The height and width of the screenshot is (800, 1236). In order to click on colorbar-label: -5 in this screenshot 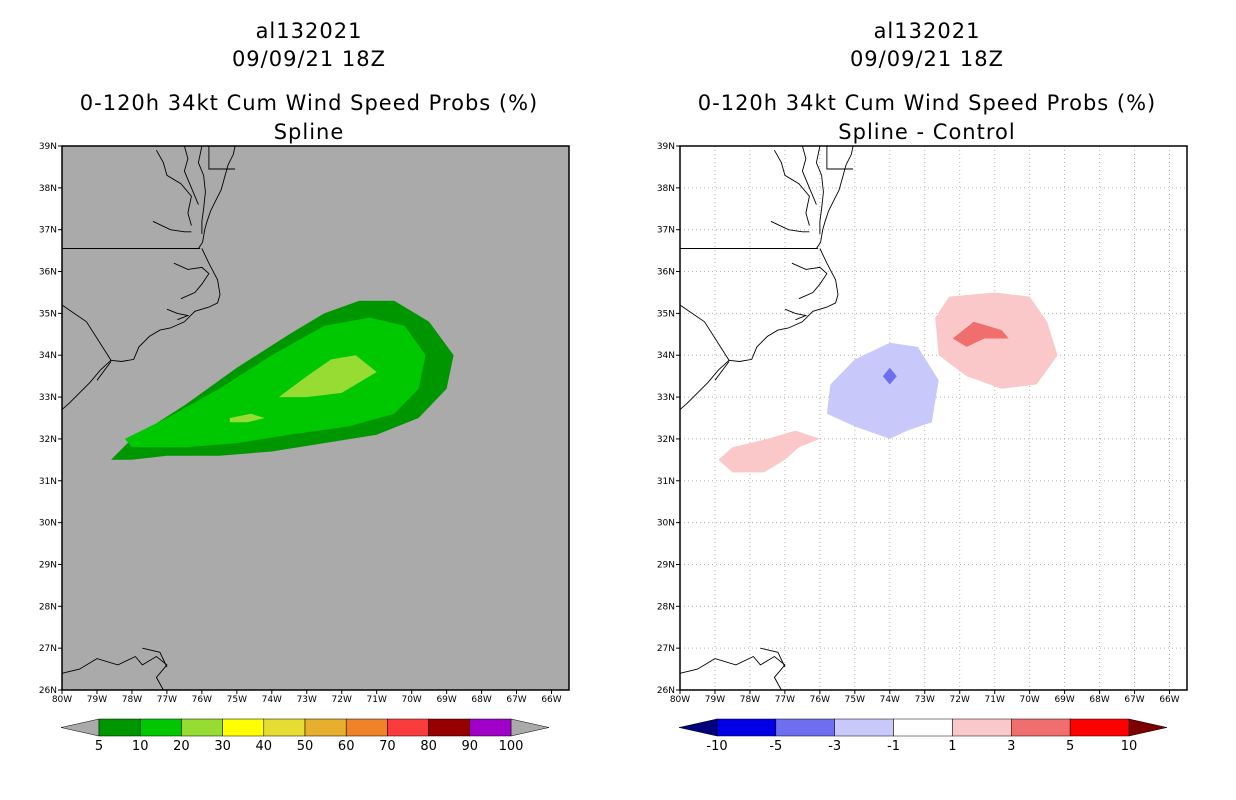, I will do `click(775, 746)`.